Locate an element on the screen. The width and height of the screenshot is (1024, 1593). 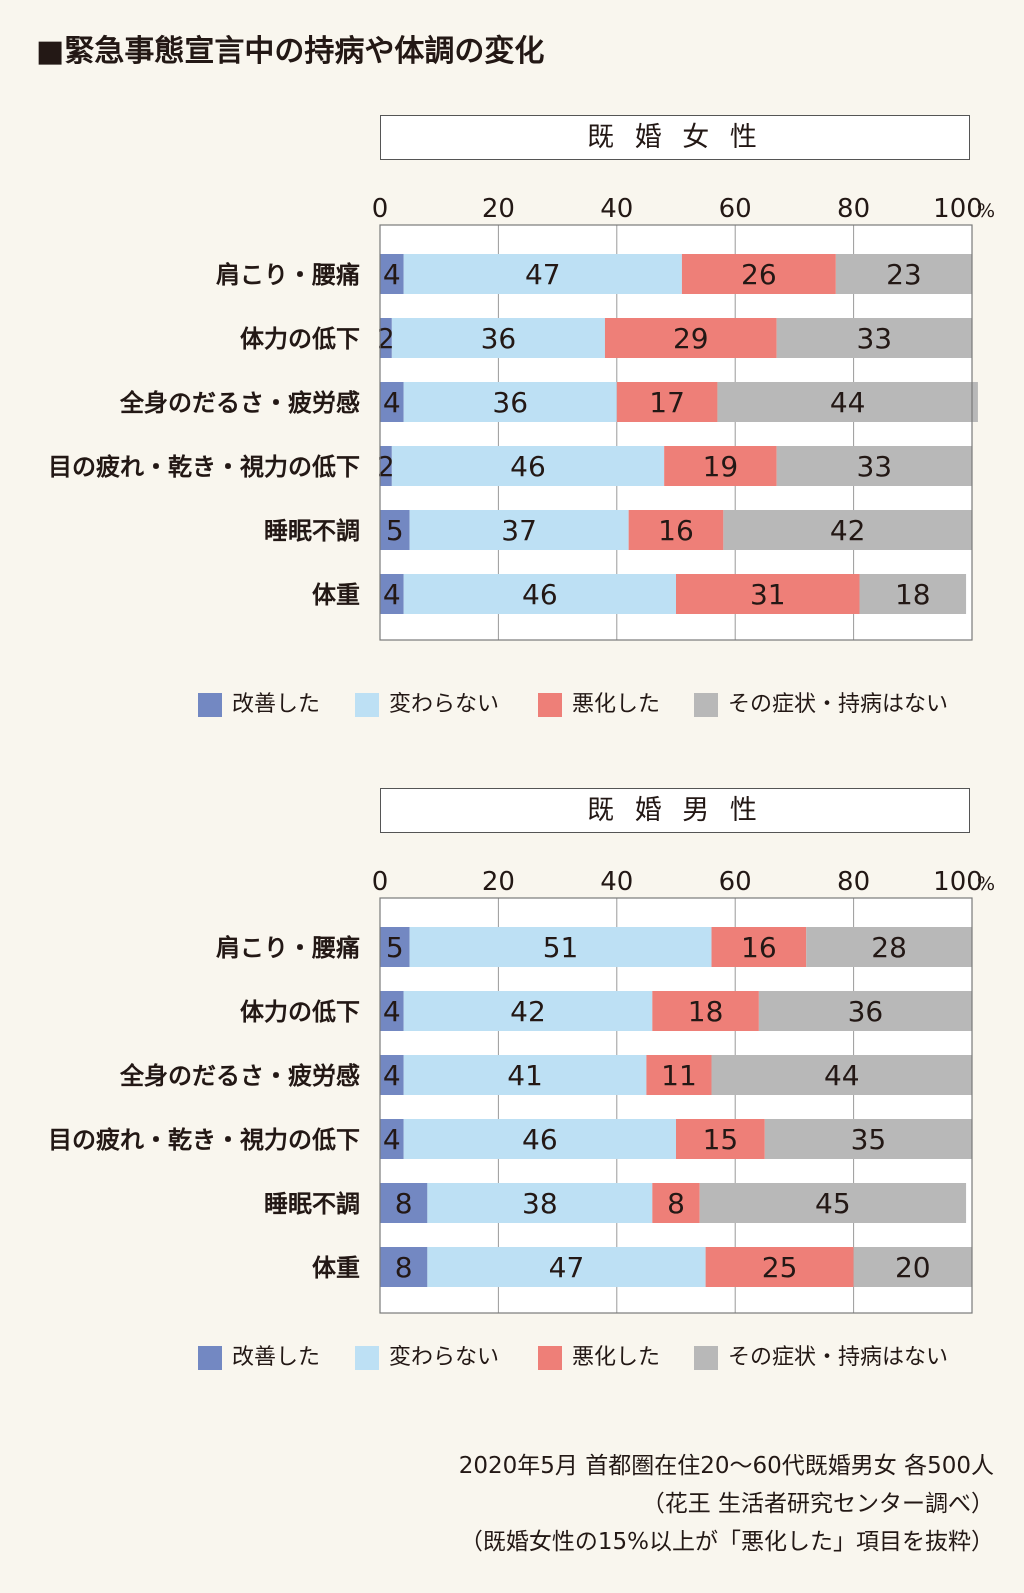
data-label: 51 is located at coordinates (561, 947).